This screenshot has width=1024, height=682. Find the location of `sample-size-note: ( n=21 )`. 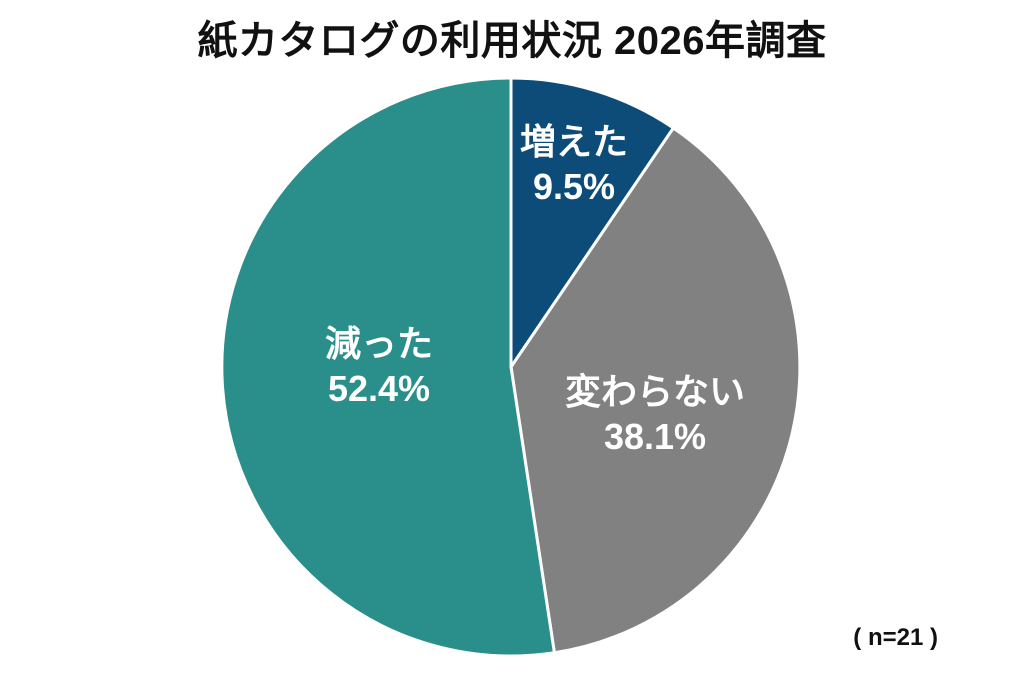

sample-size-note: ( n=21 ) is located at coordinates (895, 637).